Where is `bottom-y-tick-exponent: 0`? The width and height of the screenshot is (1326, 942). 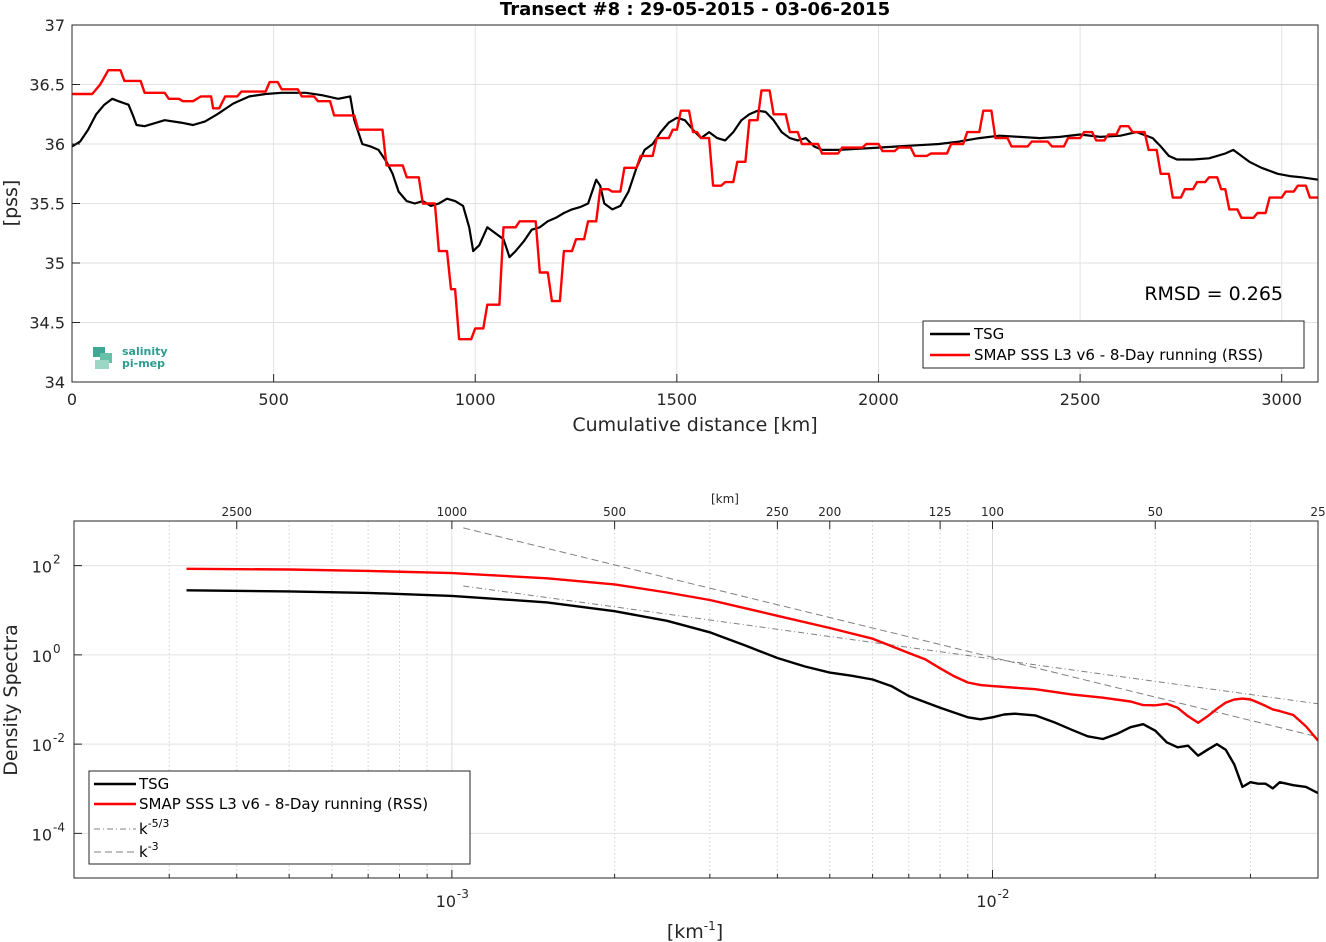
bottom-y-tick-exponent: 0 is located at coordinates (57, 649).